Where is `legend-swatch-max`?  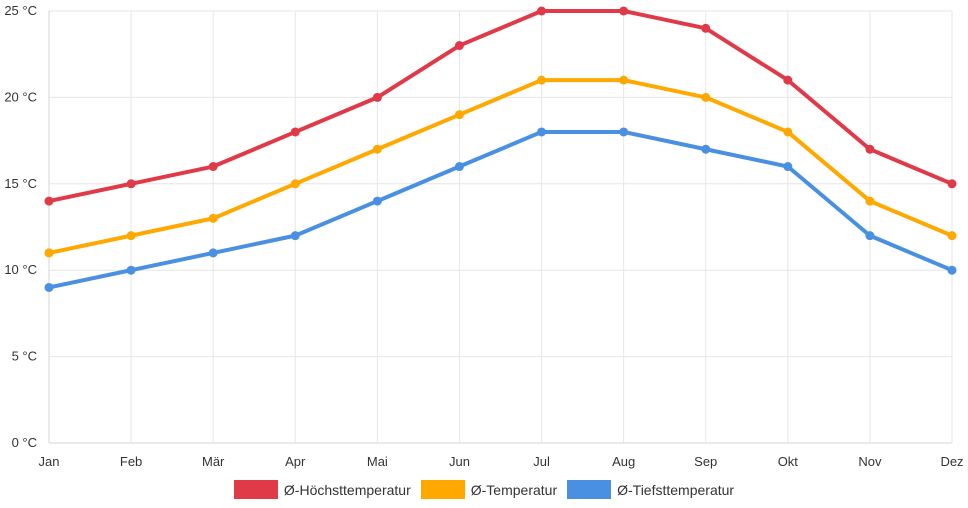 legend-swatch-max is located at coordinates (255, 489).